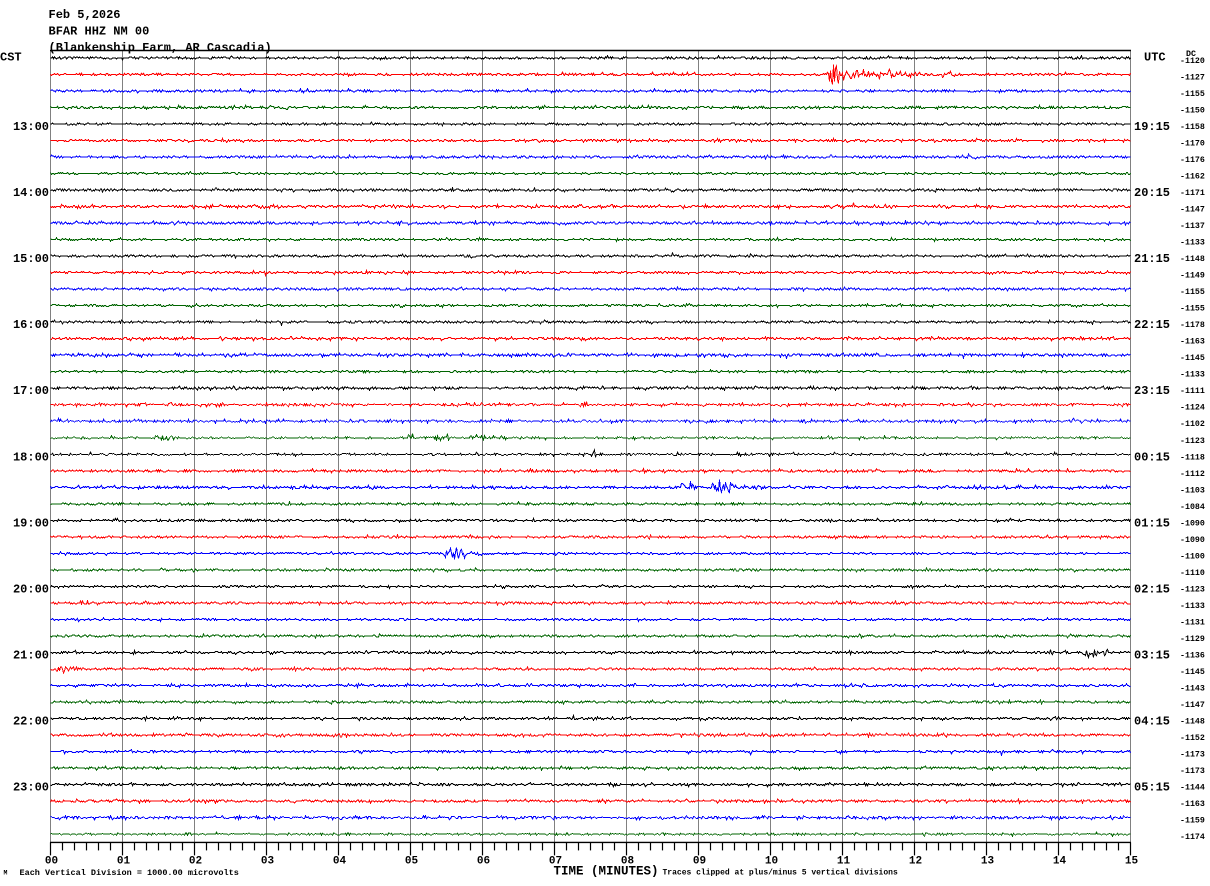 The image size is (1210, 886). What do you see at coordinates (1152, 259) in the screenshot?
I see `svg-text: 21:15` at bounding box center [1152, 259].